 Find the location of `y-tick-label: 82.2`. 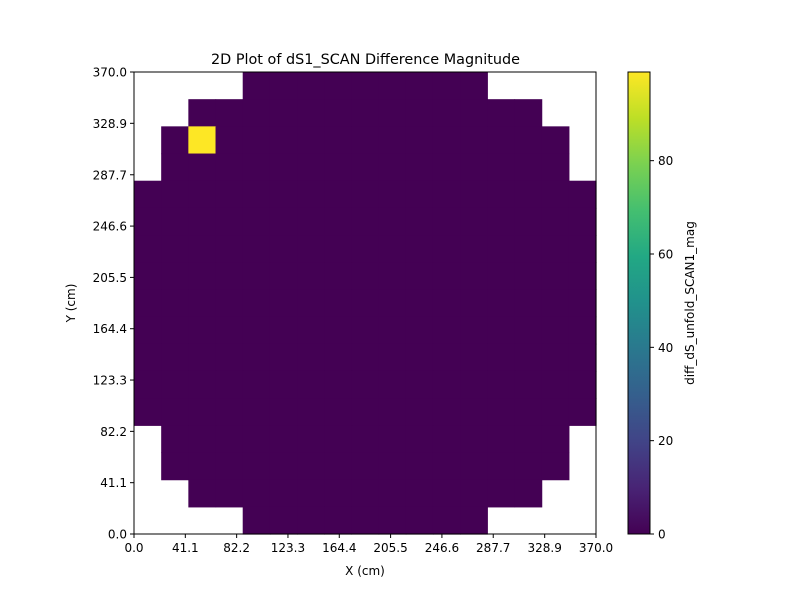

y-tick-label: 82.2 is located at coordinates (113, 432).